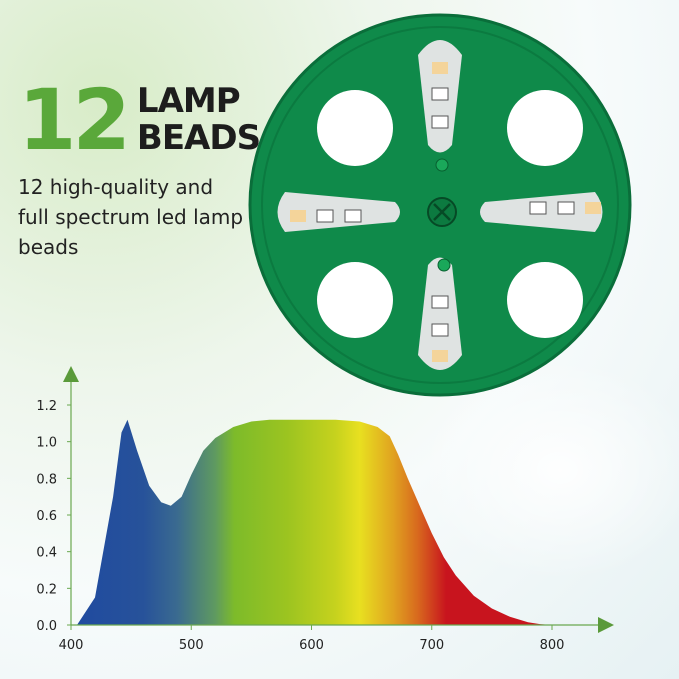 The height and width of the screenshot is (679, 679). I want to click on headline-line2: BEADS, so click(198, 138).